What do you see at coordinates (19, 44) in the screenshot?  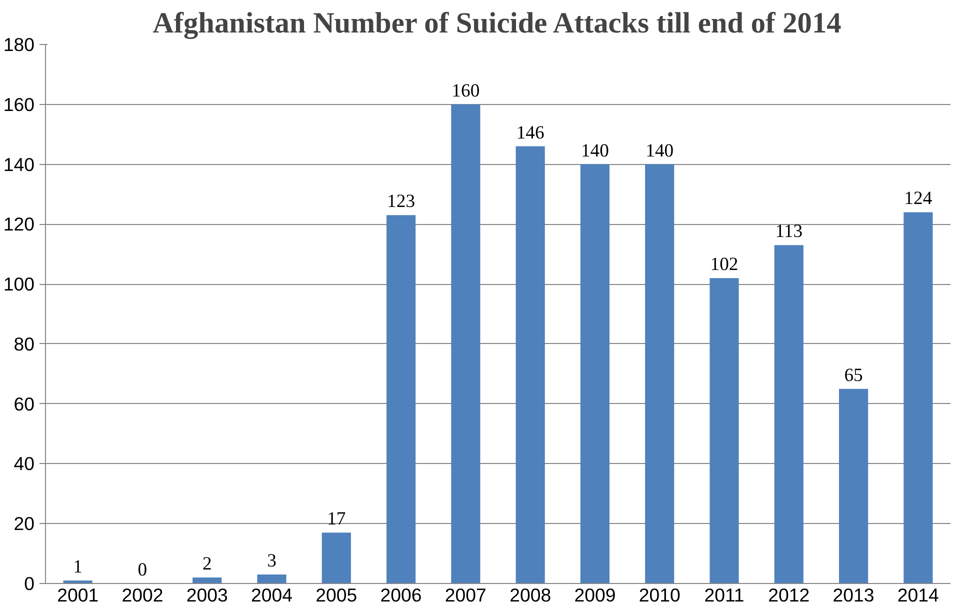 I see `y-tick-label: 180` at bounding box center [19, 44].